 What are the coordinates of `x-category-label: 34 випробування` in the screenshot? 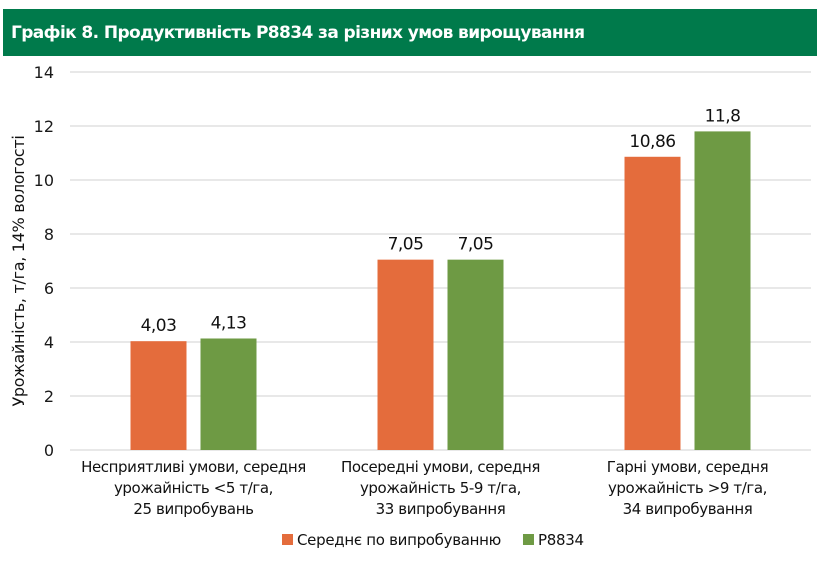 It's located at (688, 509).